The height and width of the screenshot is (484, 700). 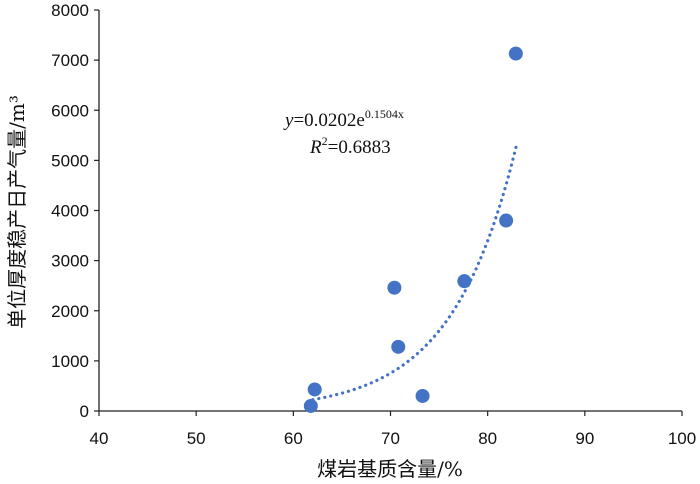 What do you see at coordinates (325, 141) in the screenshot?
I see `r-squared-sup: 2` at bounding box center [325, 141].